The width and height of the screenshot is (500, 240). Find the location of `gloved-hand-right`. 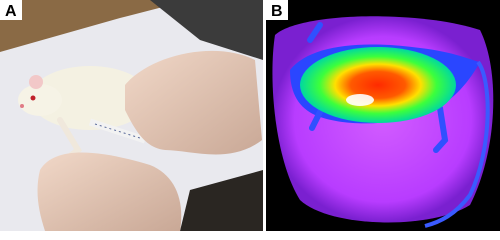

gloved-hand-right is located at coordinates (193, 102).